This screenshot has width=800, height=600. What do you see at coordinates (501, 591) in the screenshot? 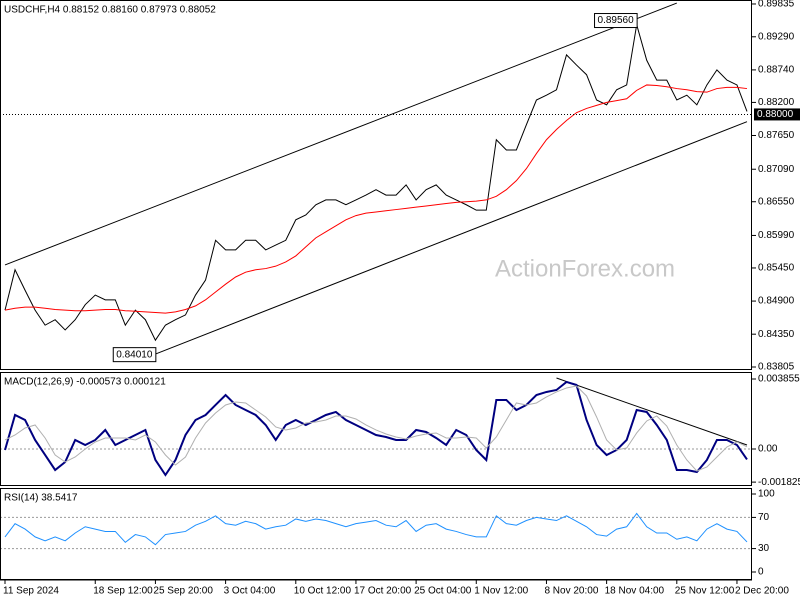
I see `x-tick-label: 1 Nov 12:00` at bounding box center [501, 591].